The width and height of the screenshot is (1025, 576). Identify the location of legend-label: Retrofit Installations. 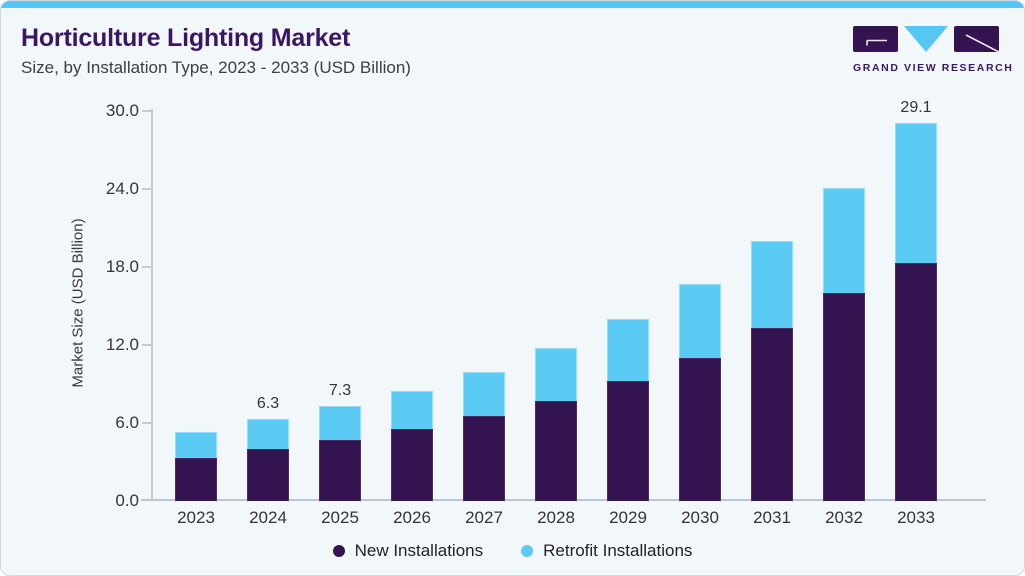
(618, 550).